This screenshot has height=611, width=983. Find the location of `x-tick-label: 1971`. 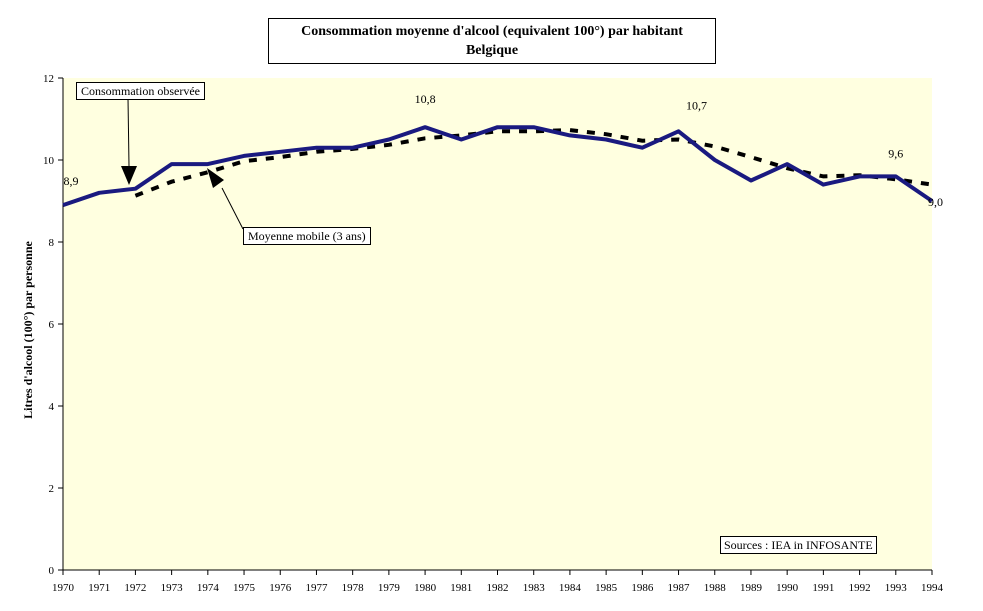

x-tick-label: 1971 is located at coordinates (99, 588).